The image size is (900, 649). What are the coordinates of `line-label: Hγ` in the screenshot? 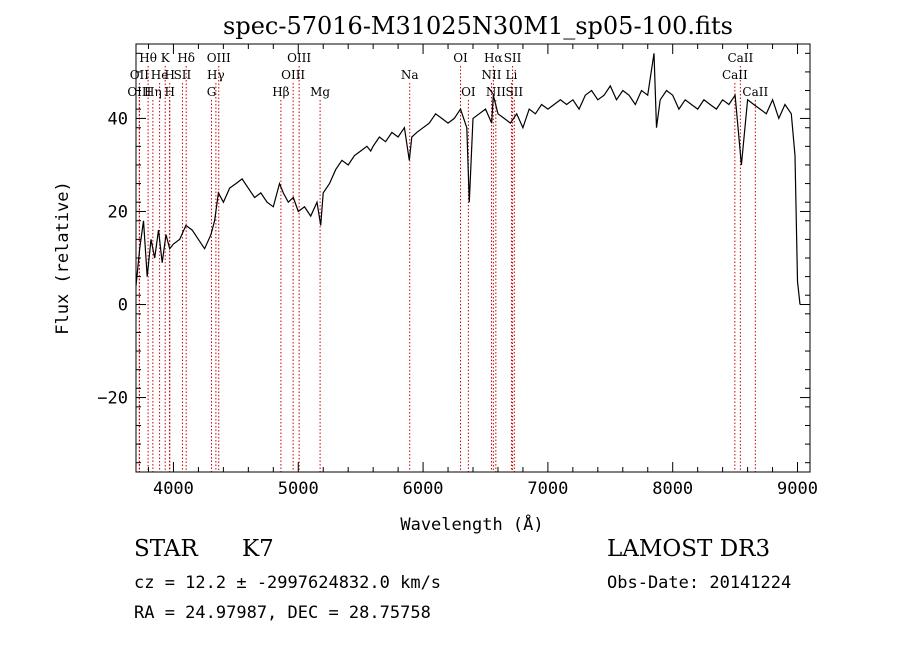 It's located at (216, 75).